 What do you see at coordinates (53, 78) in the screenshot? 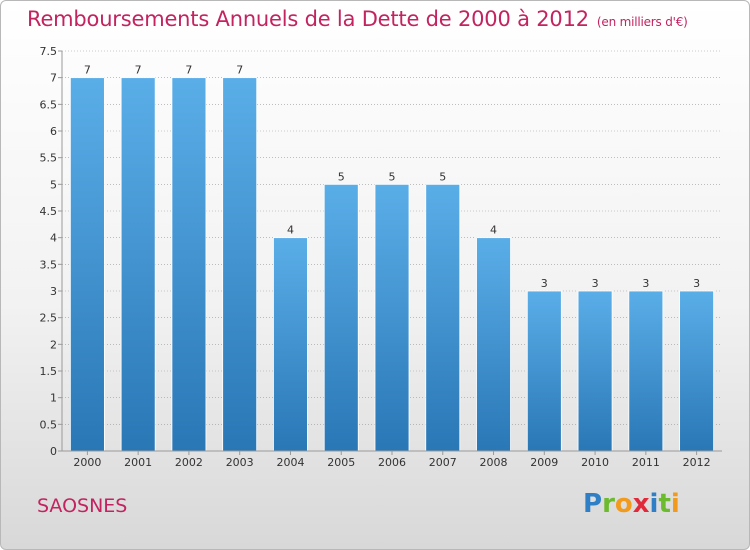
I see `y-tick-label: 7` at bounding box center [53, 78].